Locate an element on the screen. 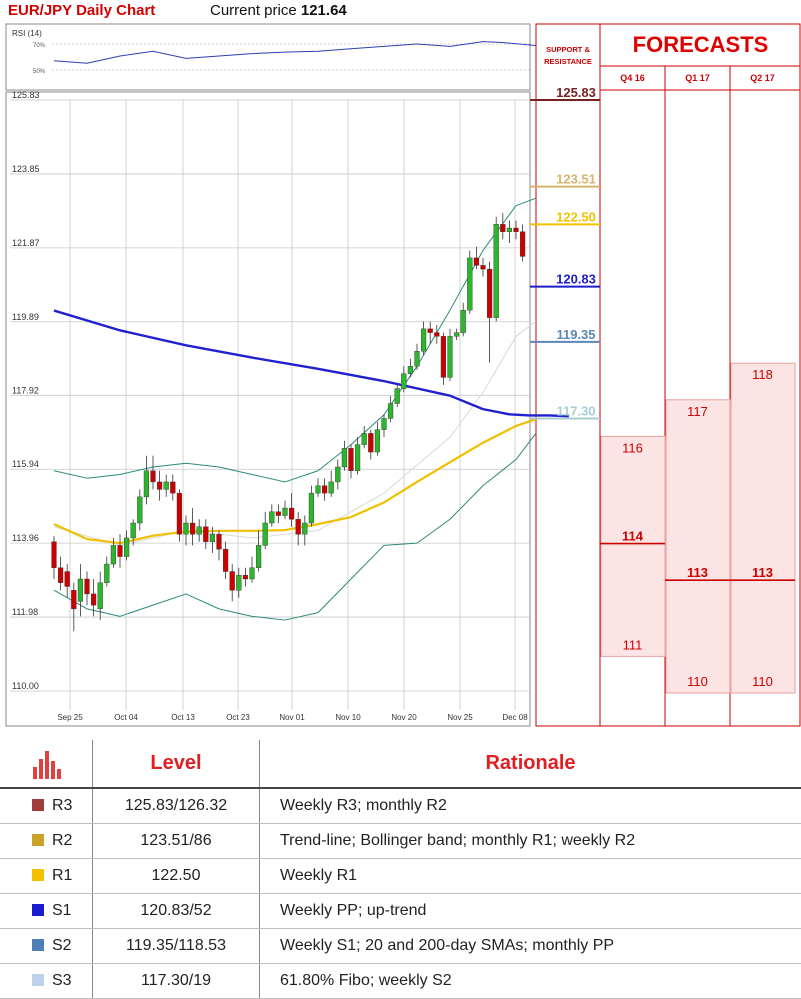 The image size is (801, 999). x-tick-label: Oct 13 is located at coordinates (183, 717).